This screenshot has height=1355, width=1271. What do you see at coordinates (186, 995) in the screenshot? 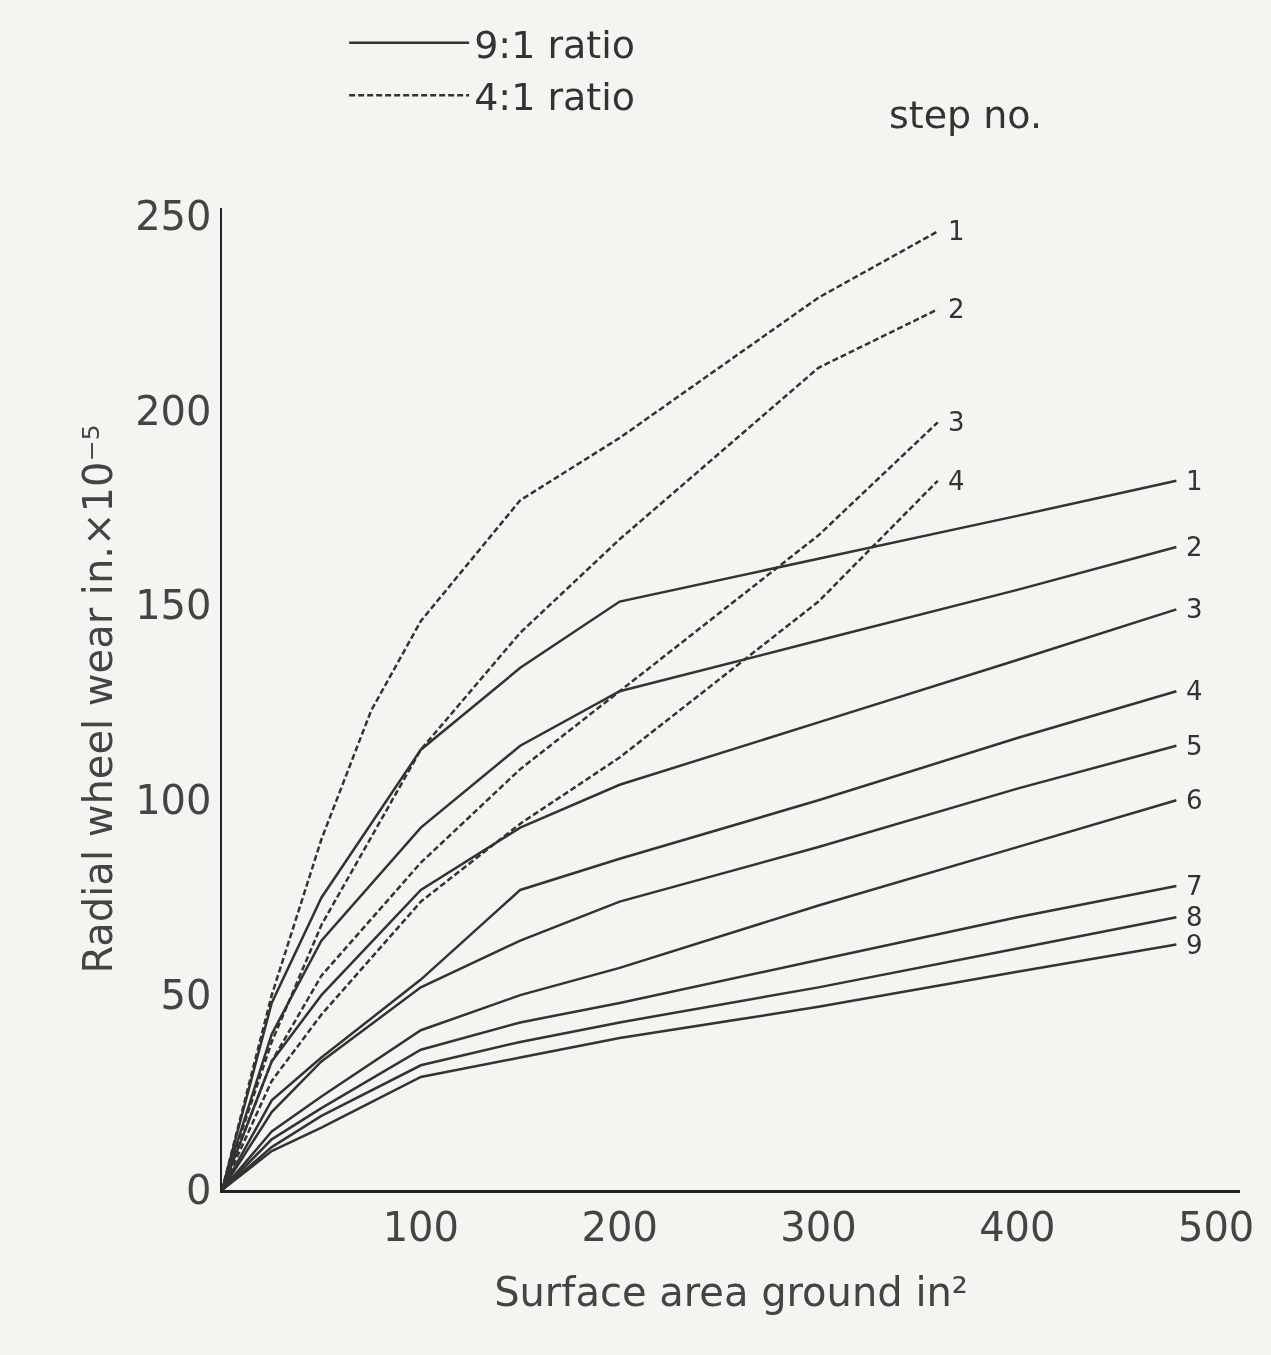
I see `y-tick-label: 50` at bounding box center [186, 995].